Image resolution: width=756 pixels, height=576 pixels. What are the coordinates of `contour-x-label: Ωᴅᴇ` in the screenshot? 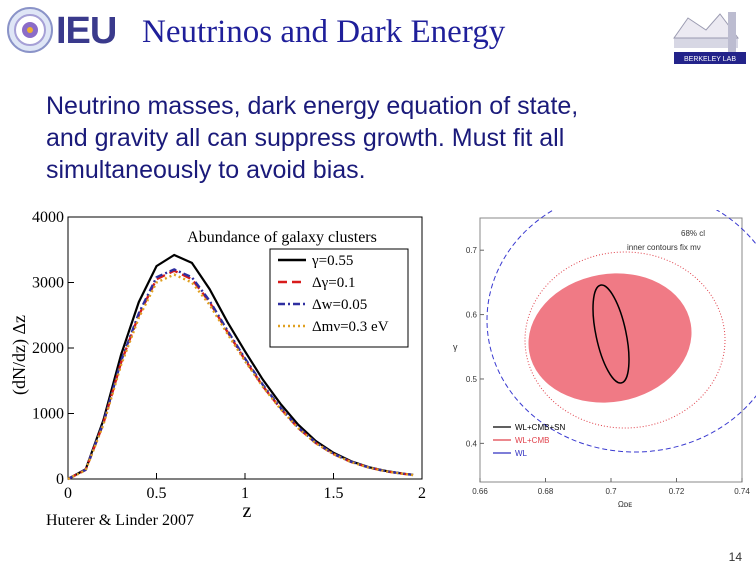 It's located at (625, 504).